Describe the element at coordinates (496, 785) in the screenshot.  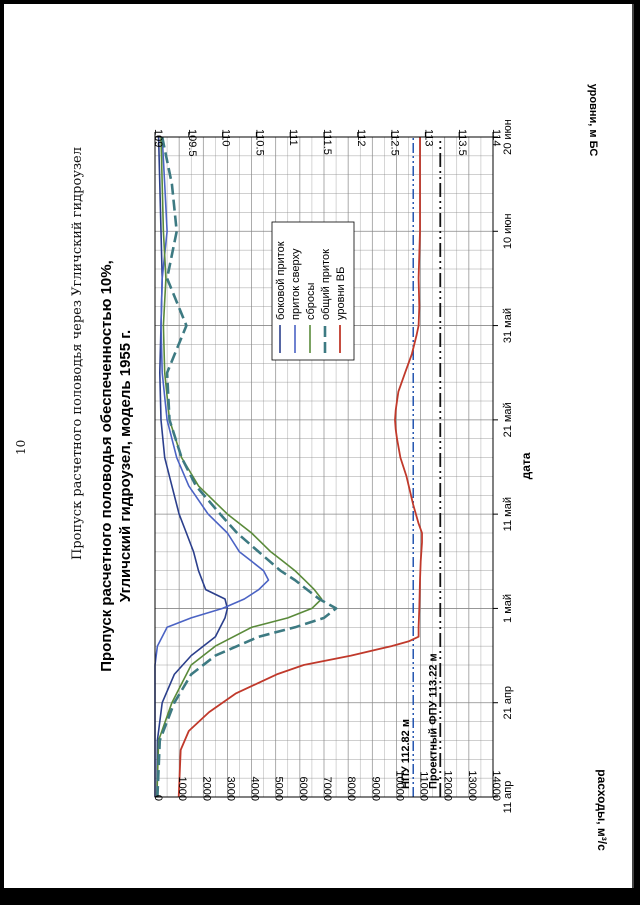
I see `y-tick-label: 14000` at that location.